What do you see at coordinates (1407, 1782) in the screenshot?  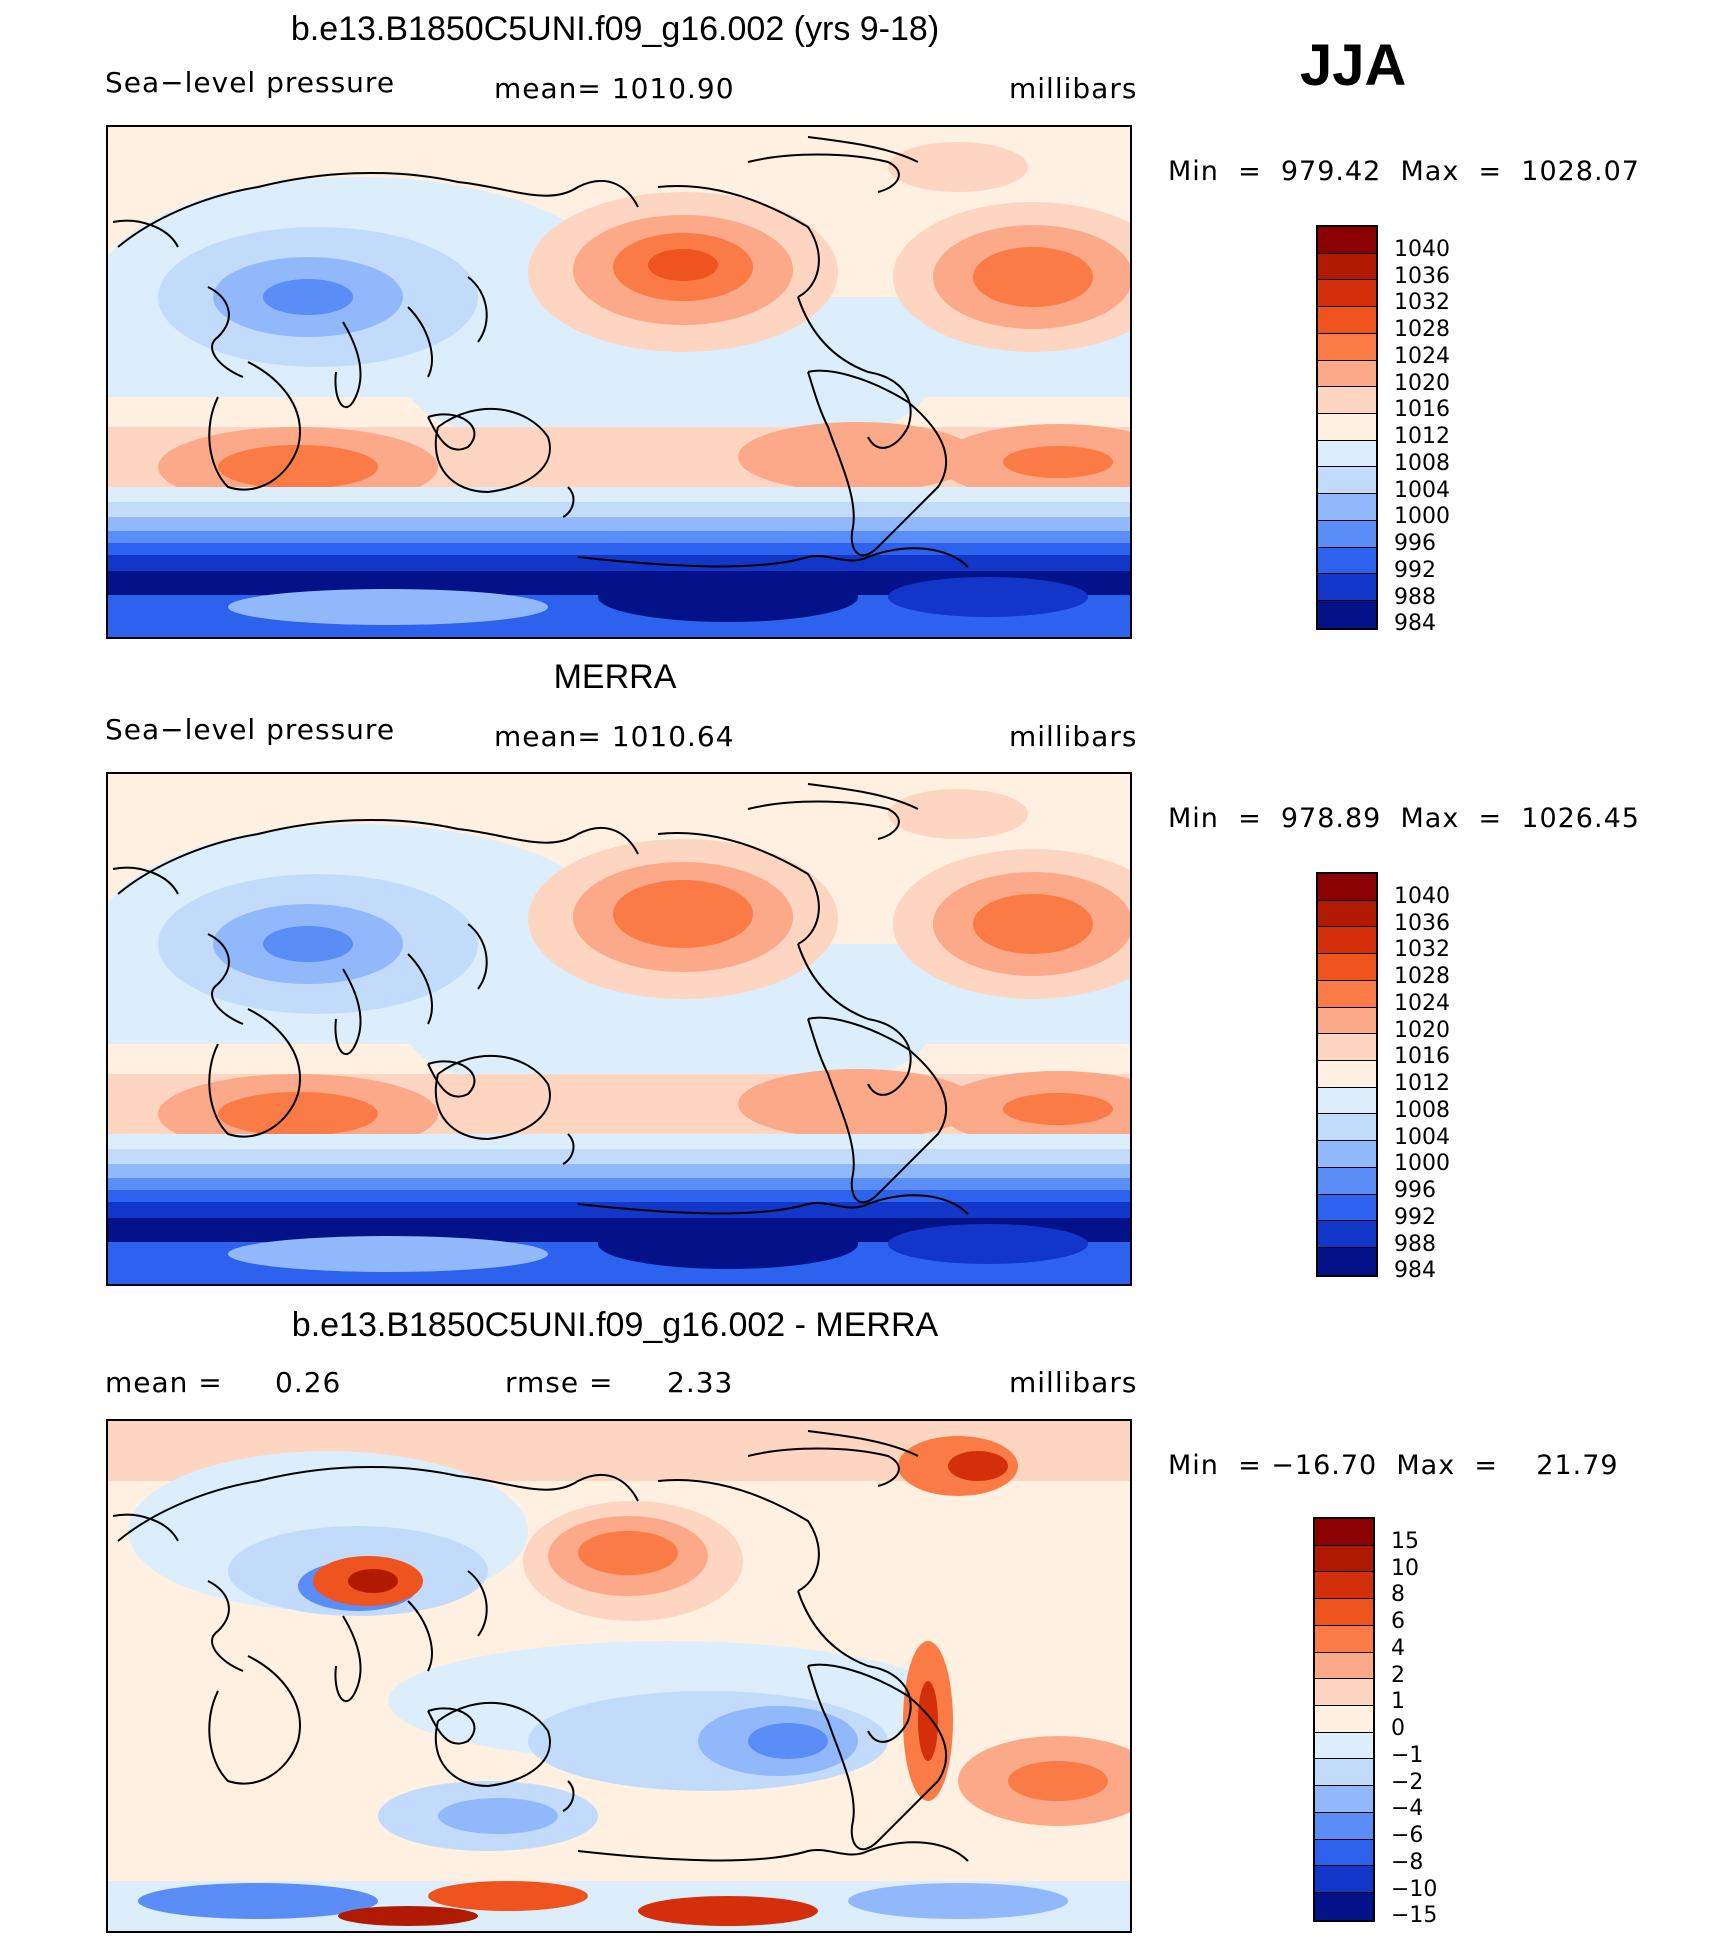 I see `colorbar-tick-label: −2` at bounding box center [1407, 1782].